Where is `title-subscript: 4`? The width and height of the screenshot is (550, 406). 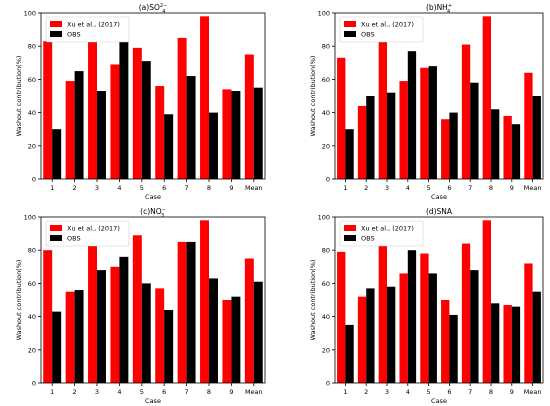 title-subscript: 4 is located at coordinates (448, 12).